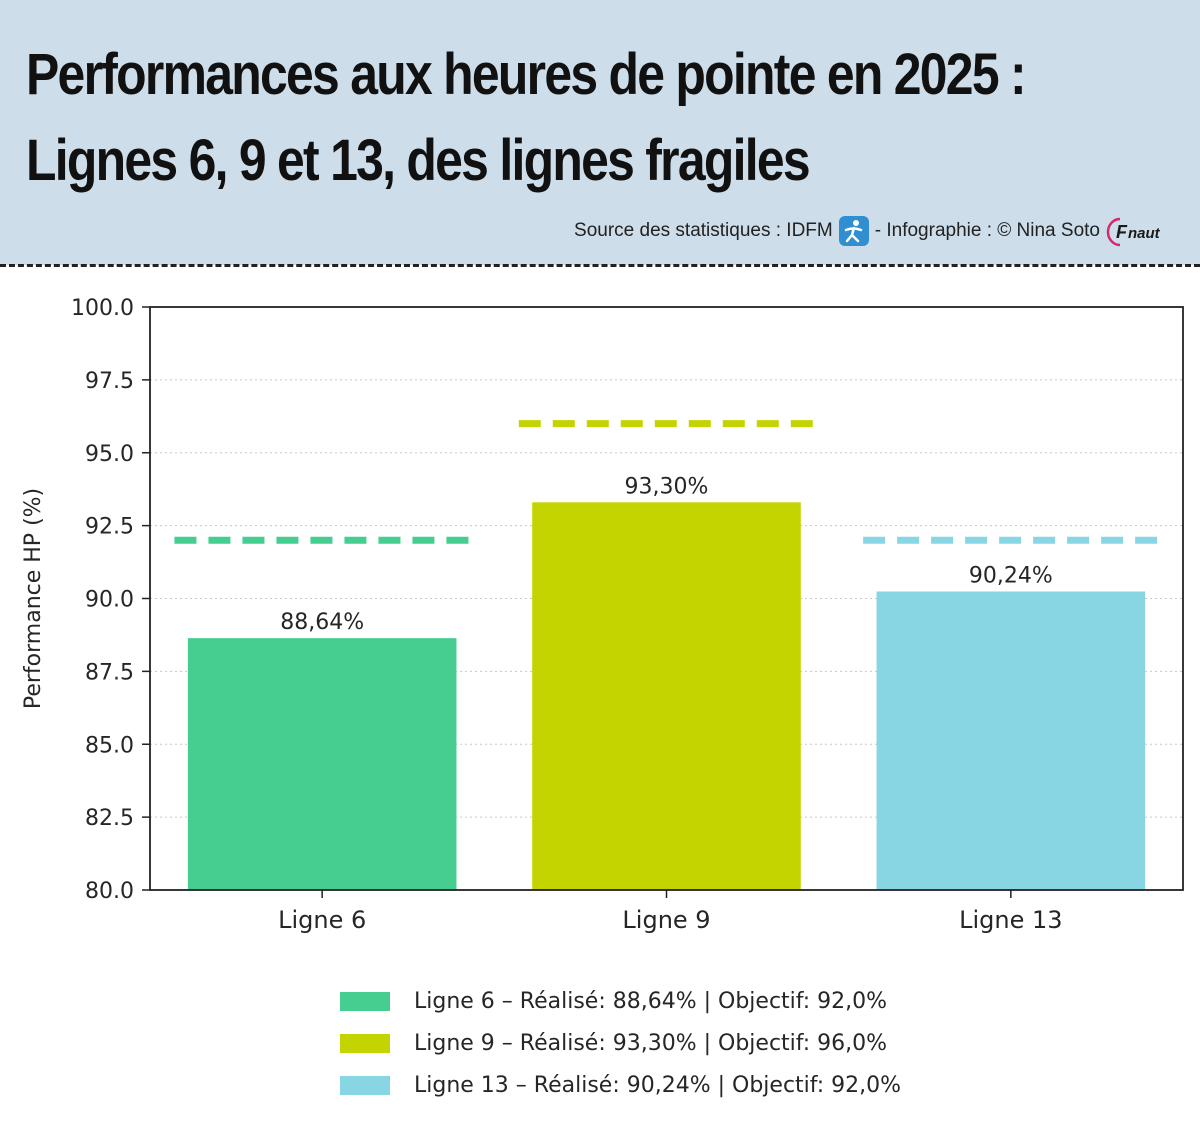 This screenshot has height=1122, width=1200. I want to click on y-tick-label: 95.0, so click(109, 454).